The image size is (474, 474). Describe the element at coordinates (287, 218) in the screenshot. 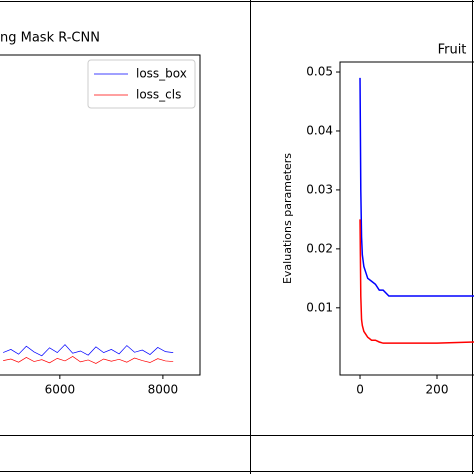

I see `y-axis-label: Evaluations parameters` at that location.